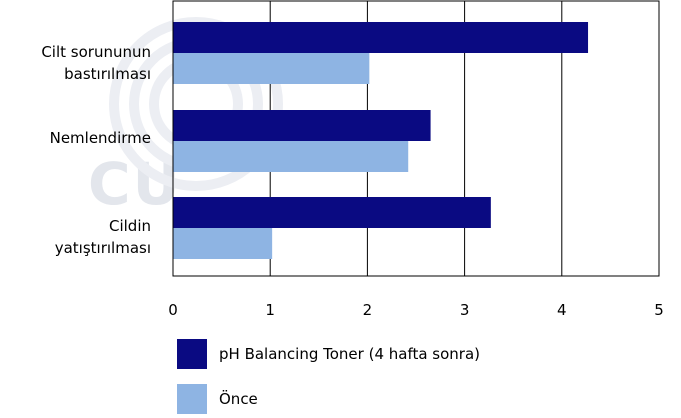 This screenshot has height=418, width=681. I want to click on category-label: Cilt sorununun bastırılması, so click(75, 63).